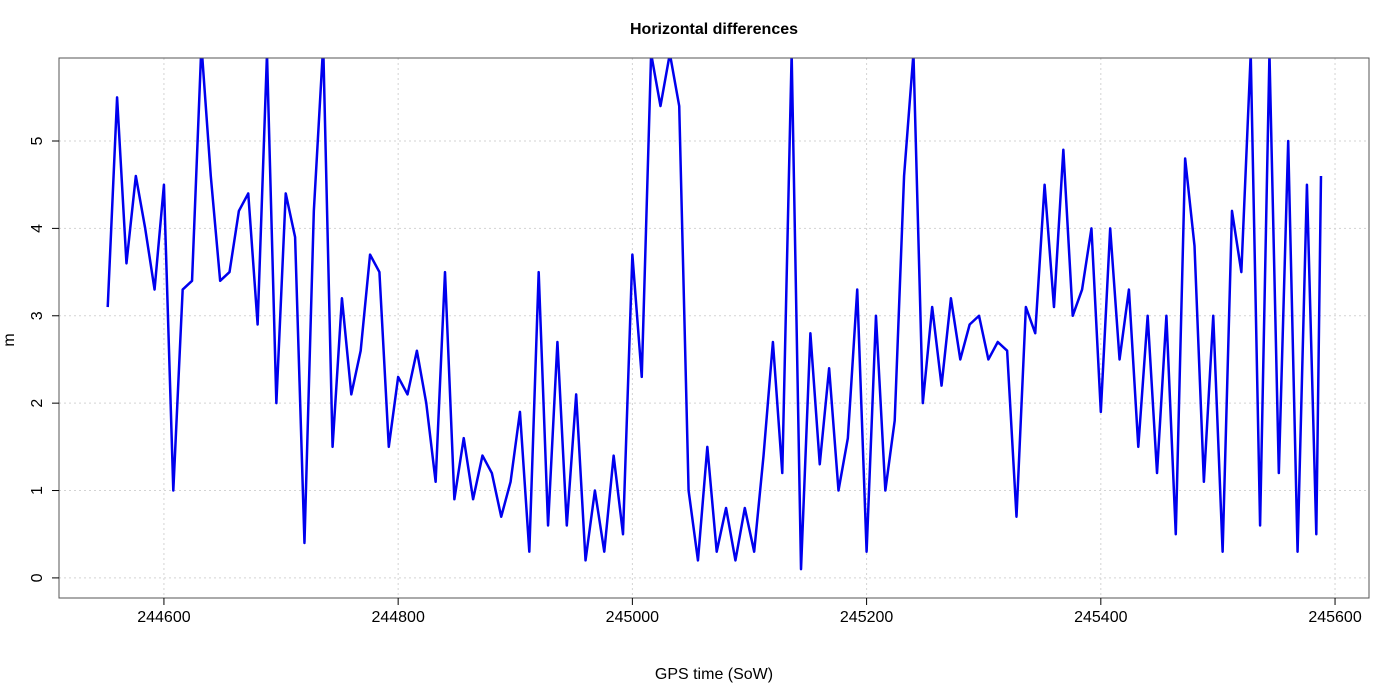  What do you see at coordinates (163, 617) in the screenshot?
I see `x-tick-label: 244600` at bounding box center [163, 617].